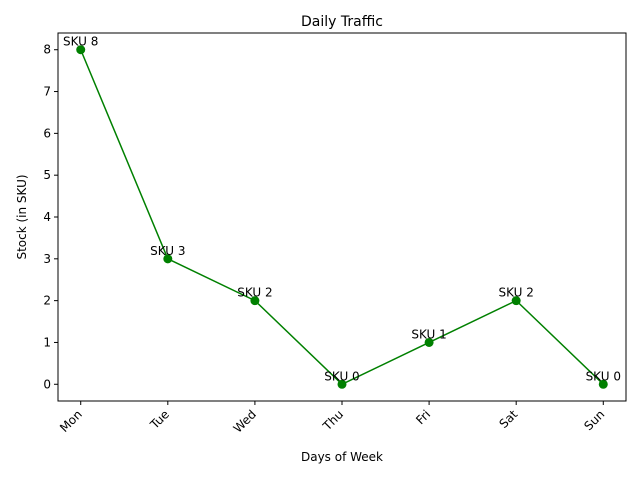 The width and height of the screenshot is (640, 480). What do you see at coordinates (47, 342) in the screenshot?
I see `y-tick-label: 1` at bounding box center [47, 342].